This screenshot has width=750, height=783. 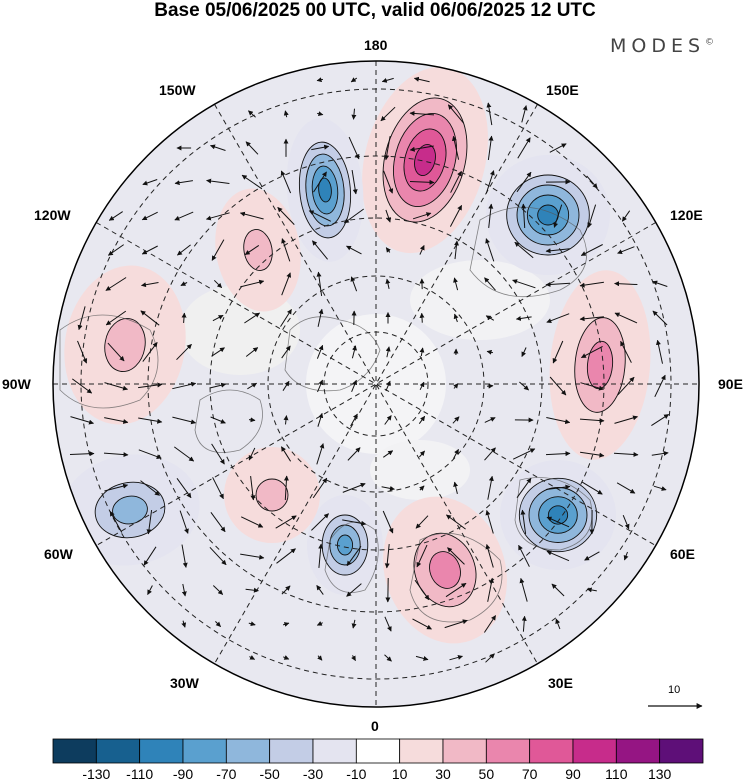 What do you see at coordinates (378, 751) in the screenshot?
I see `colorbar` at bounding box center [378, 751].